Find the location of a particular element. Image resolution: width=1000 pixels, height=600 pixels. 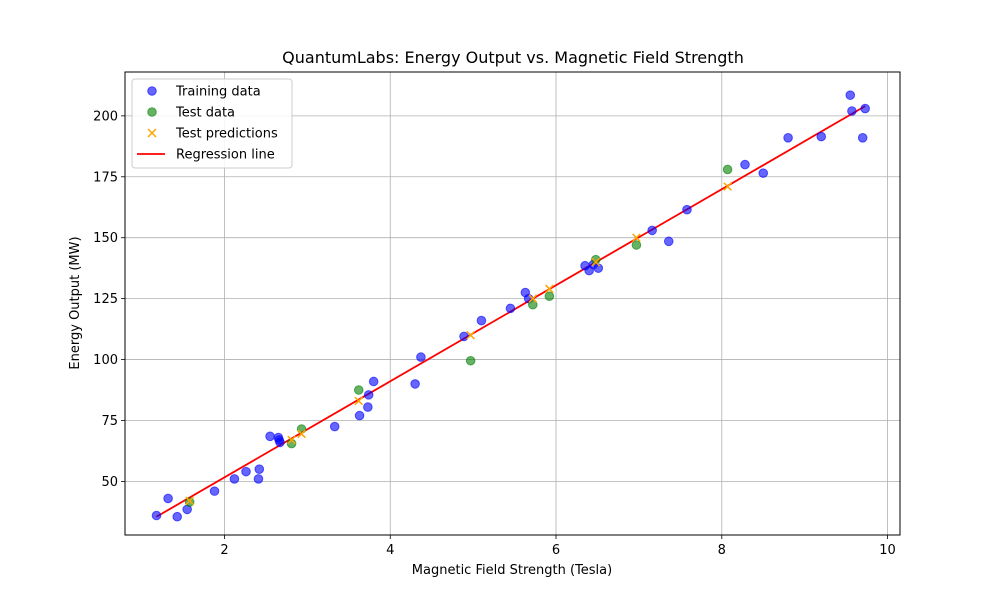

x-axis: 2 4 6 8 10 is located at coordinates (558, 546).